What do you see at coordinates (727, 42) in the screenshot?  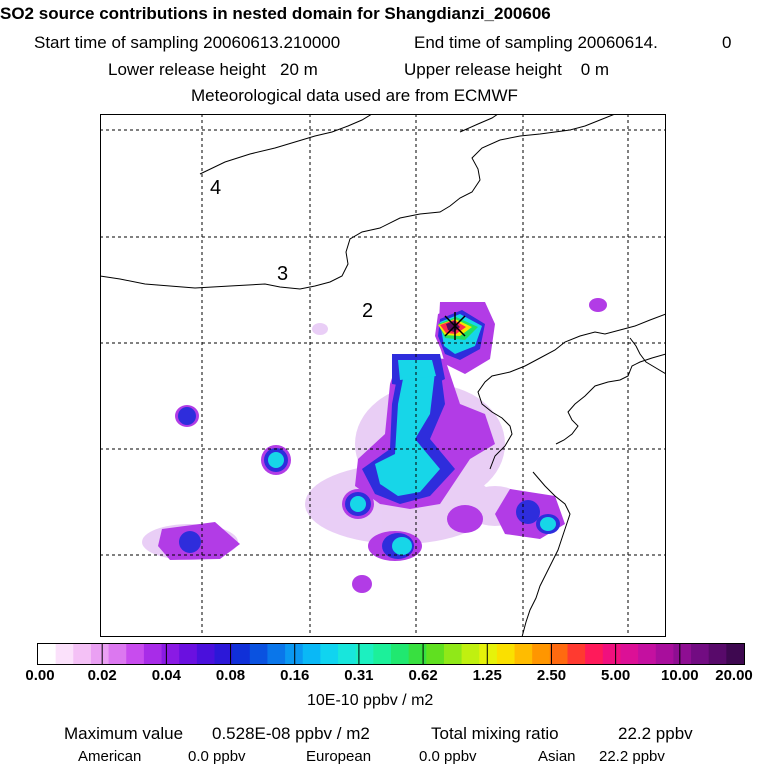 I see `end-time-suffix: 0` at bounding box center [727, 42].